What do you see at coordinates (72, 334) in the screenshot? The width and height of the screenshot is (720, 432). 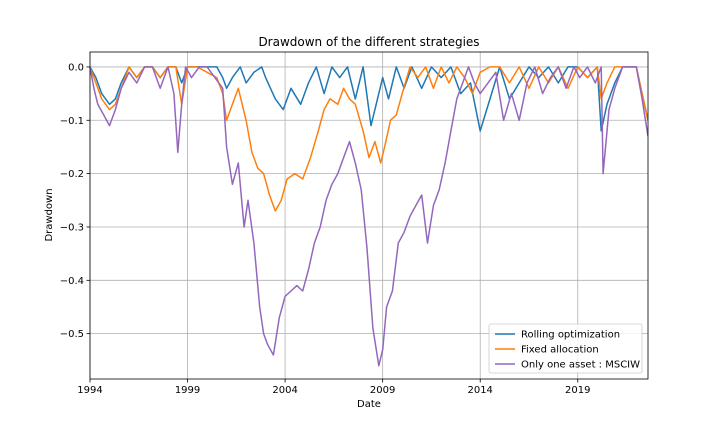 I see `y-tick-label: −0.5` at bounding box center [72, 334].